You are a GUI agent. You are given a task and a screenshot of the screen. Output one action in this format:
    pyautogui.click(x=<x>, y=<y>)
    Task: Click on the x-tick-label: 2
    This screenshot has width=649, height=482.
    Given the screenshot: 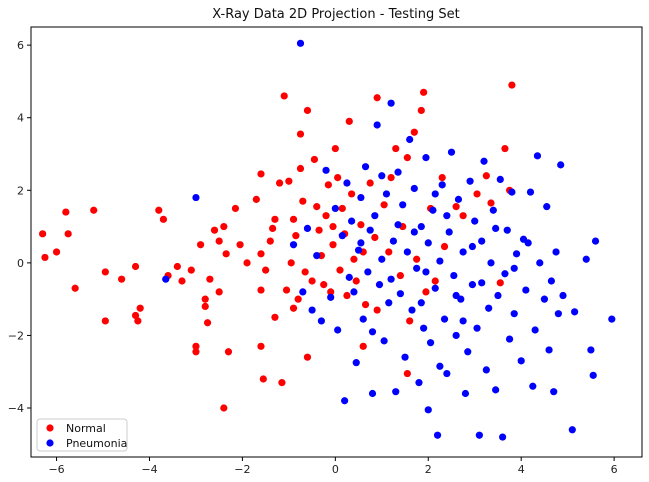 What is the action you would take?
    pyautogui.click(x=428, y=469)
    